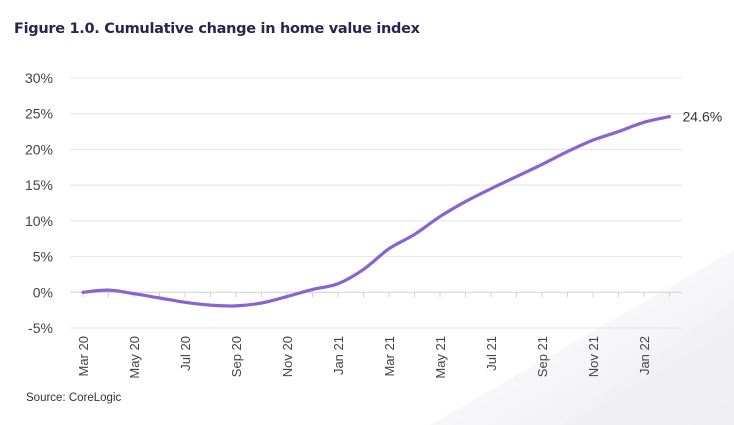 The height and width of the screenshot is (425, 734). I want to click on end-value-label: 24.6%, so click(703, 117).